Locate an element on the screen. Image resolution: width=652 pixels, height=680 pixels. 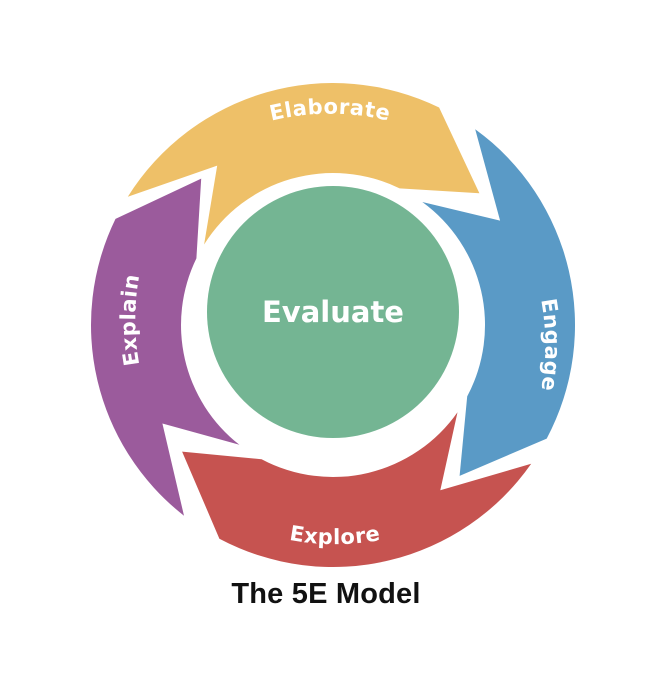
evaluate-label: Evaluate is located at coordinates (333, 312).